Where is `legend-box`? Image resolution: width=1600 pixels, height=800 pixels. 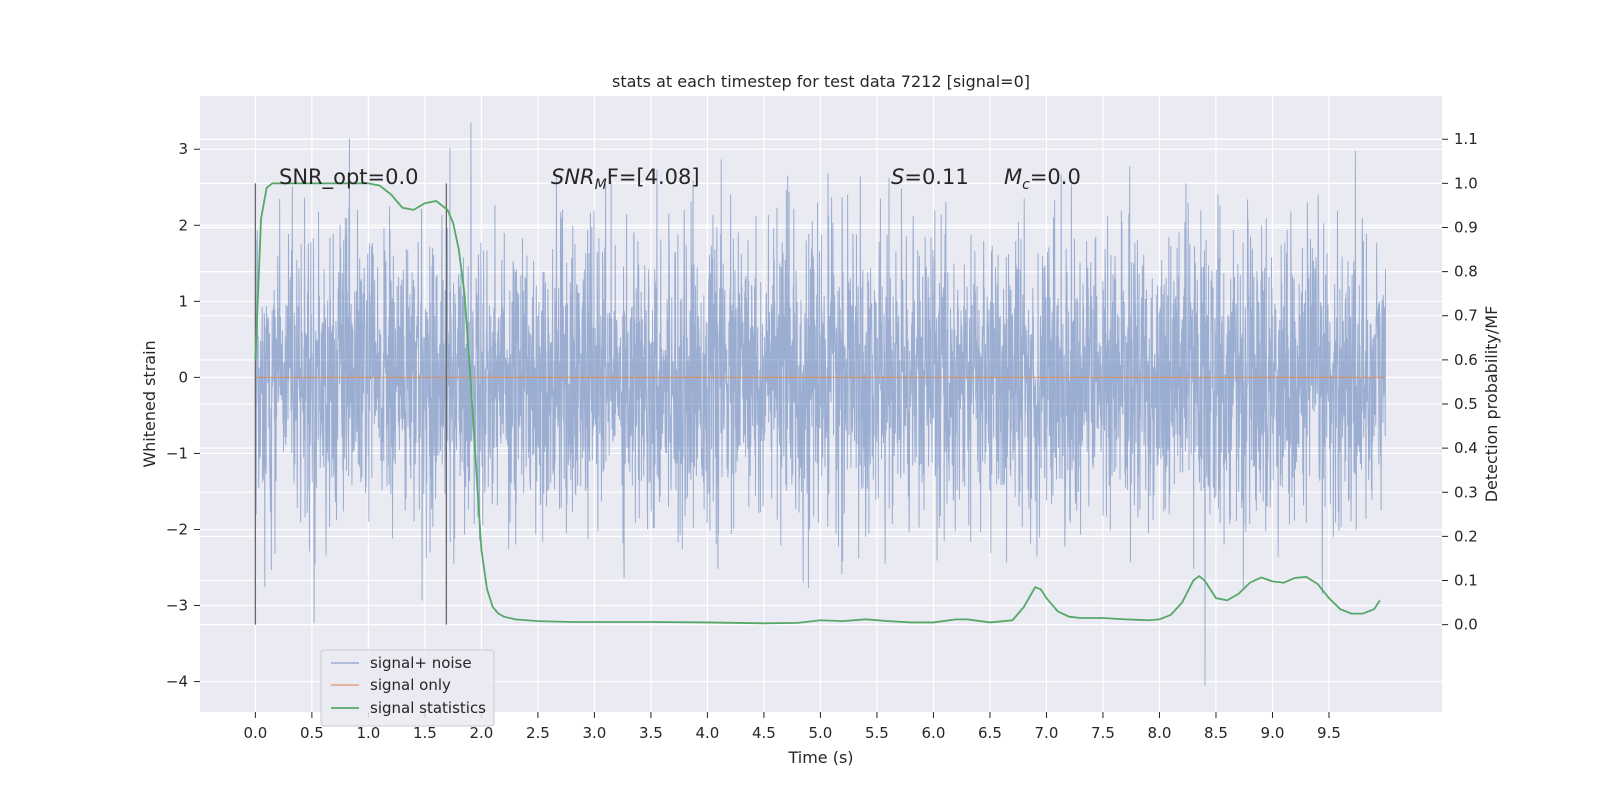 legend-box is located at coordinates (407, 688).